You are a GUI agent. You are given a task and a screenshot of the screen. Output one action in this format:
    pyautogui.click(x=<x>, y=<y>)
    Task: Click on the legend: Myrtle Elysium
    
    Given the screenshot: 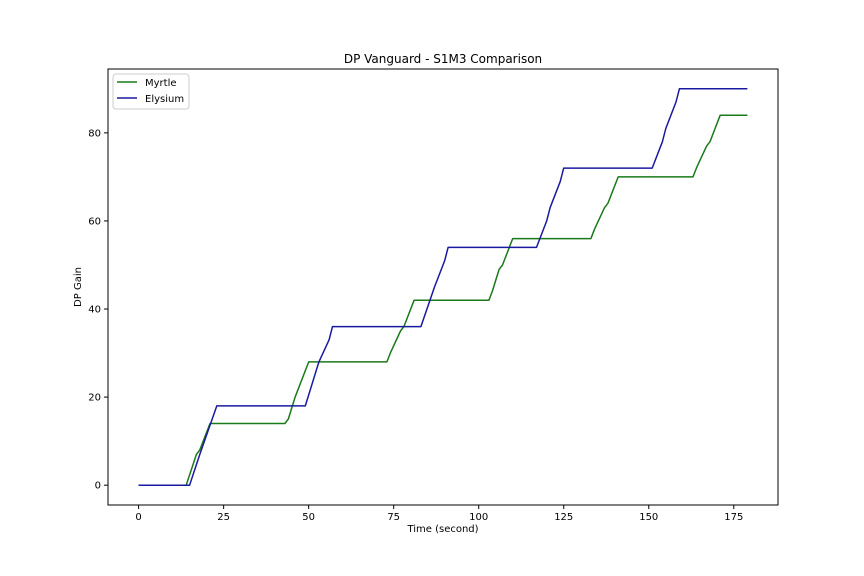 What is the action you would take?
    pyautogui.click(x=151, y=91)
    